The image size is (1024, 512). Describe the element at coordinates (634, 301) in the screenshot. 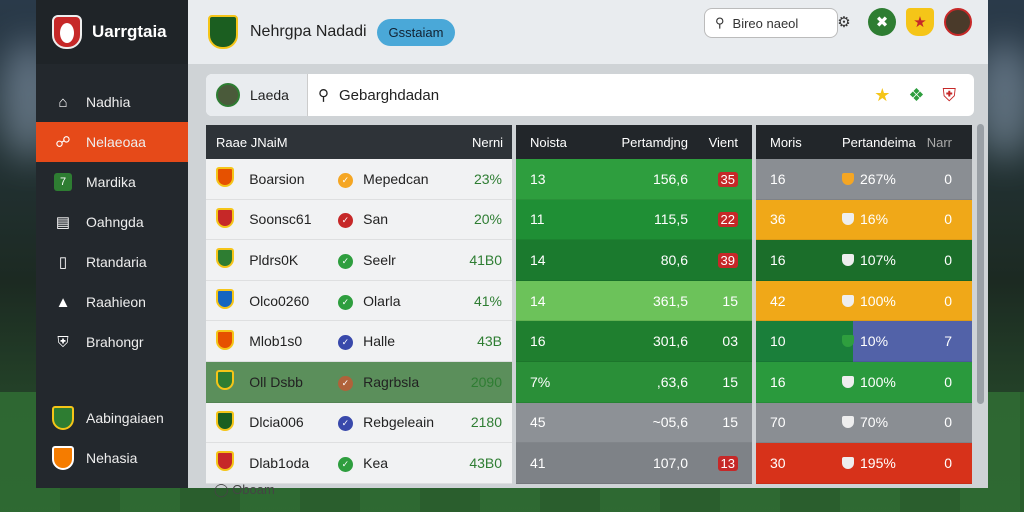

I see `table-row: 14 361,5 15` at that location.